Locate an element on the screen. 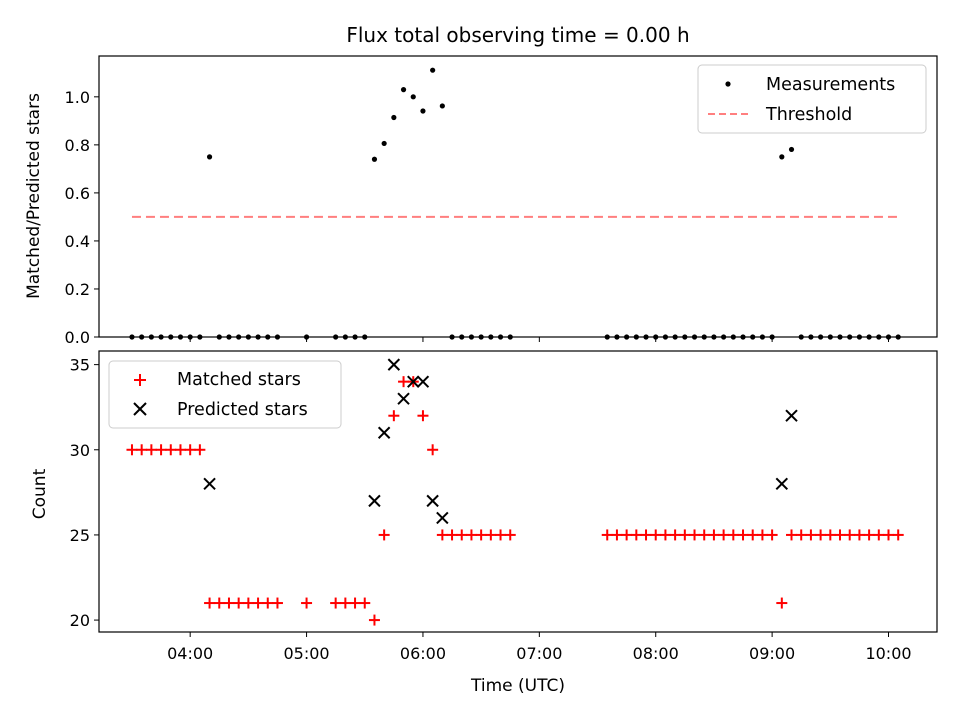 This screenshot has height=720, width=960. legend-measurements-marker is located at coordinates (728, 84).